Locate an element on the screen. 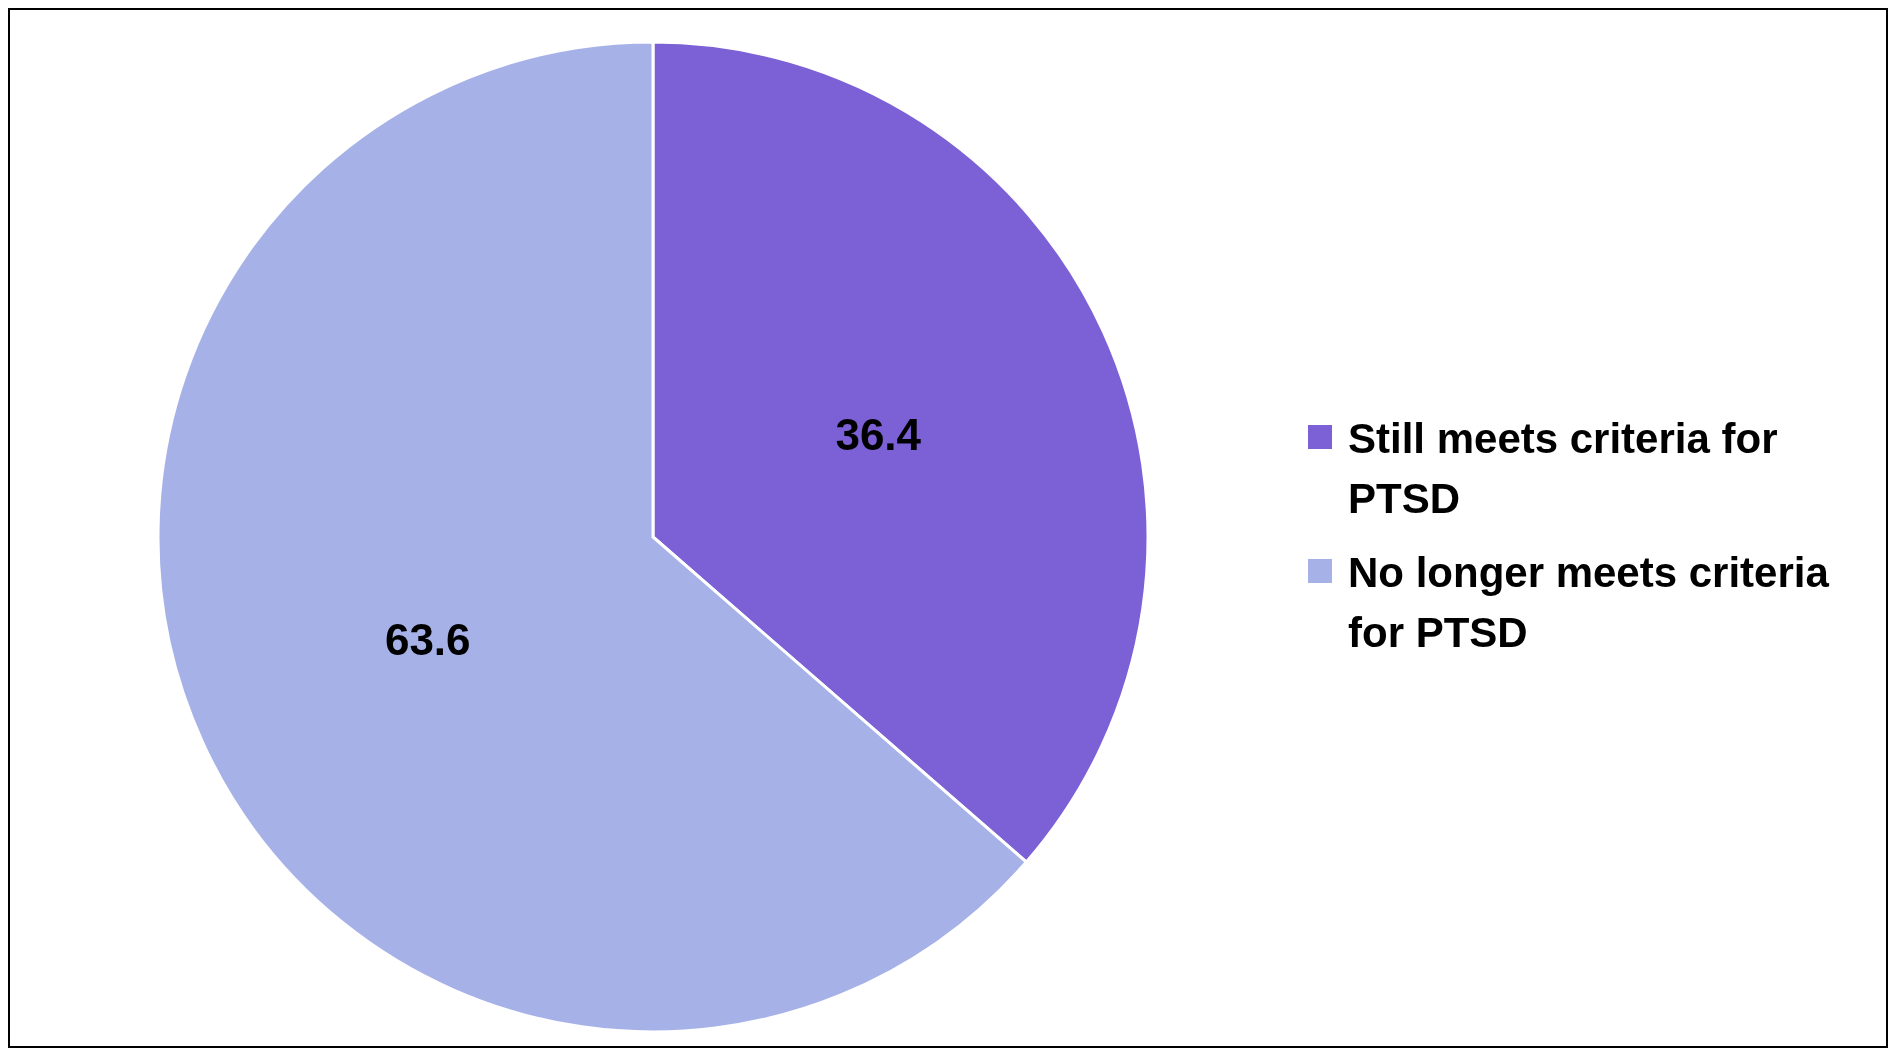 This screenshot has height=1053, width=1897. legend-label: No longer meets criteria for PTSD is located at coordinates (1589, 602).